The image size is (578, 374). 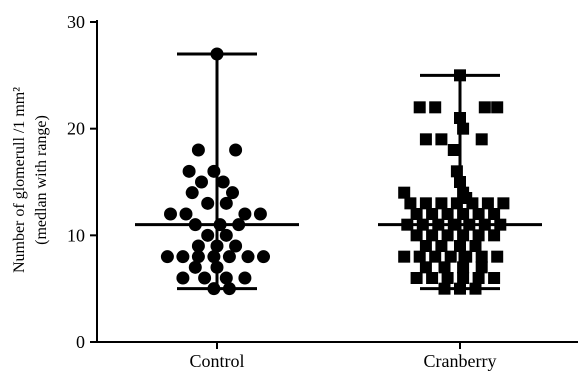 What do you see at coordinates (76, 235) in the screenshot?
I see `y-tick-label: 10` at bounding box center [76, 235].